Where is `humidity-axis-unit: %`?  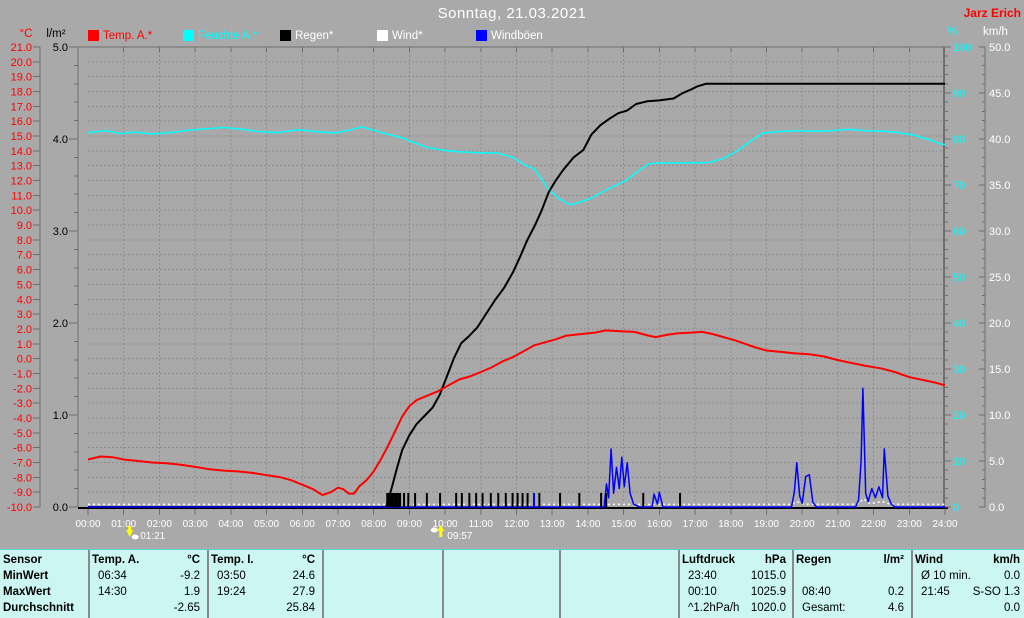
humidity-axis-unit: % is located at coordinates (952, 32).